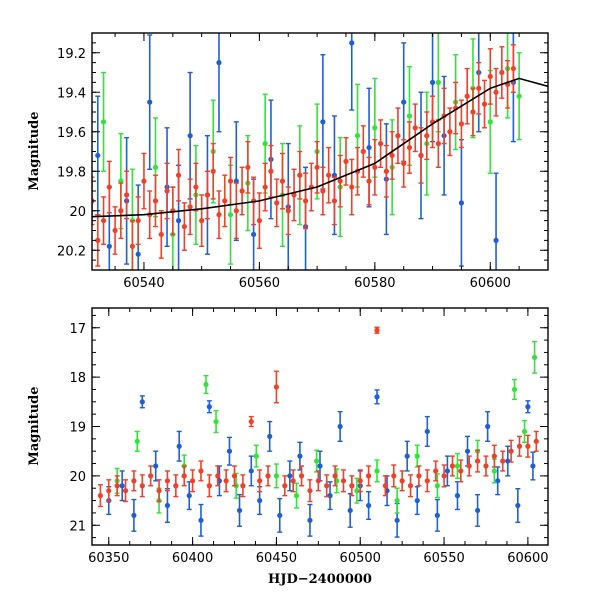 The height and width of the screenshot is (600, 600). Describe the element at coordinates (374, 283) in the screenshot. I see `top-x-tick-label: 60580` at that location.